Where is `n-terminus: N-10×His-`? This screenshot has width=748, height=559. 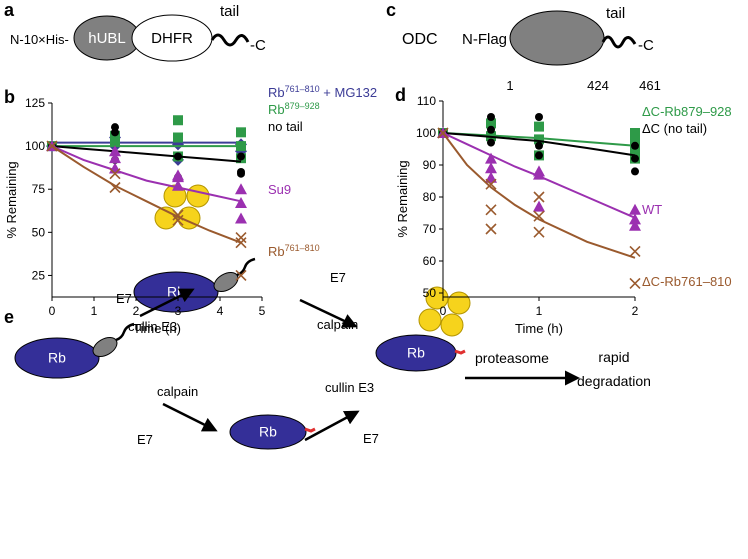 n-terminus: N-10×His- is located at coordinates (39, 39).